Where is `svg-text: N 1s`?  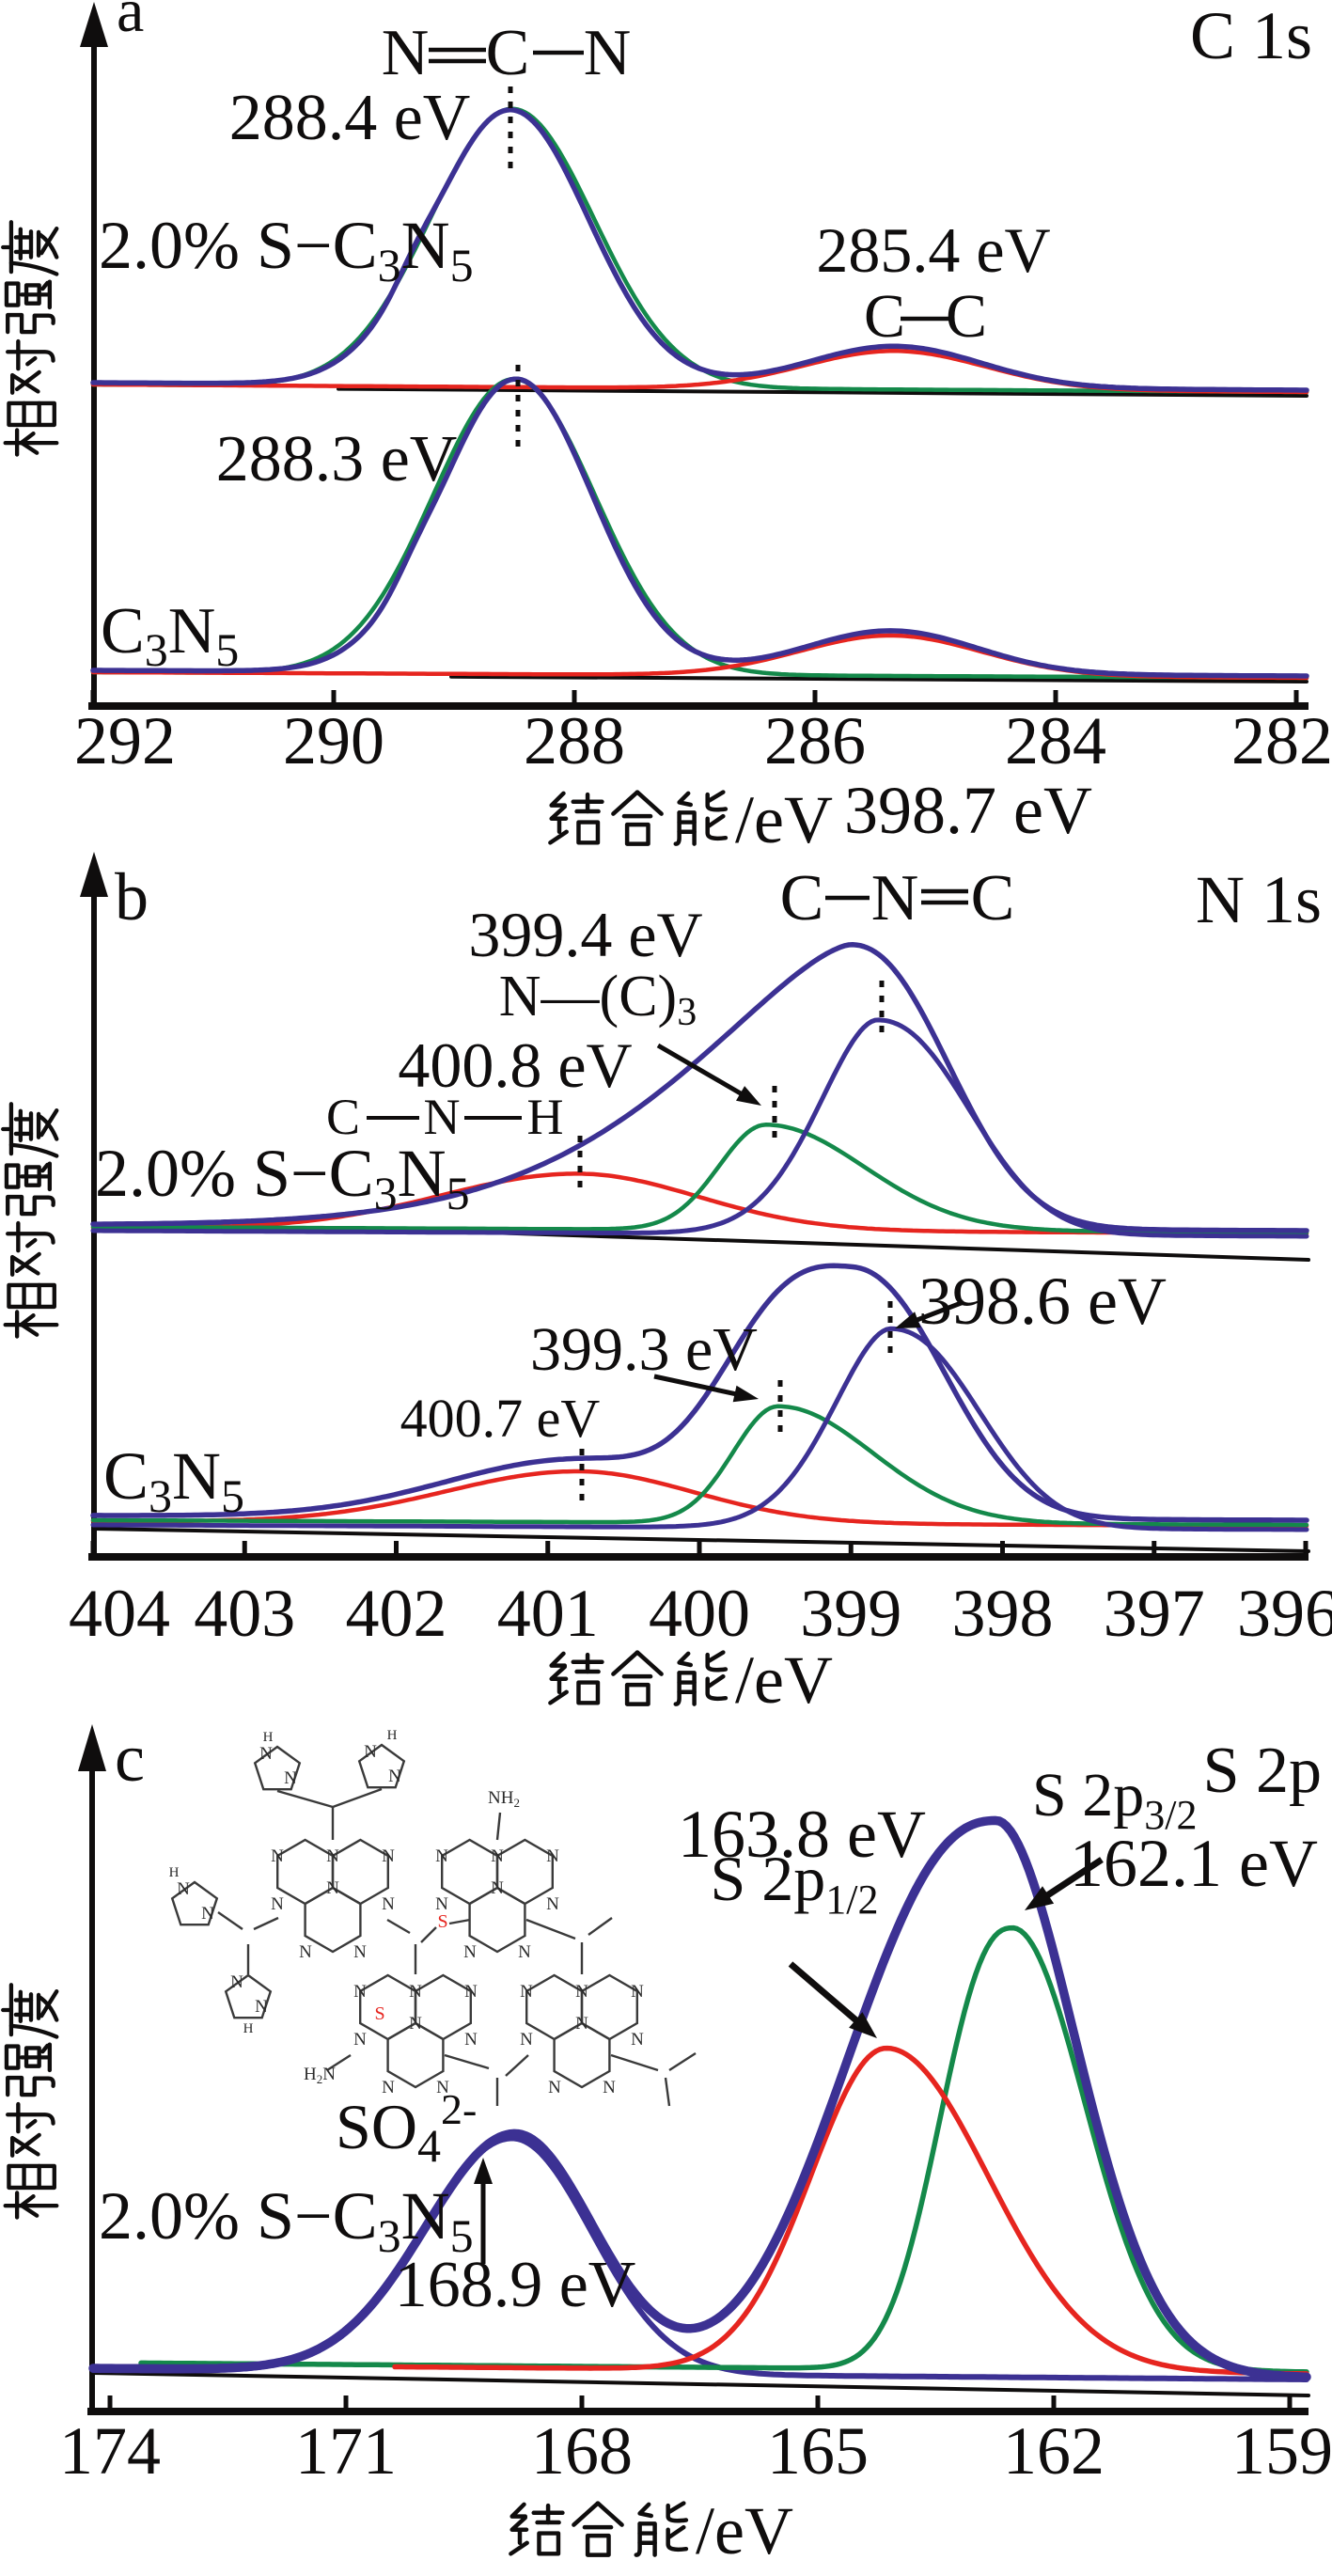
svg-text: N 1s is located at coordinates (1259, 900).